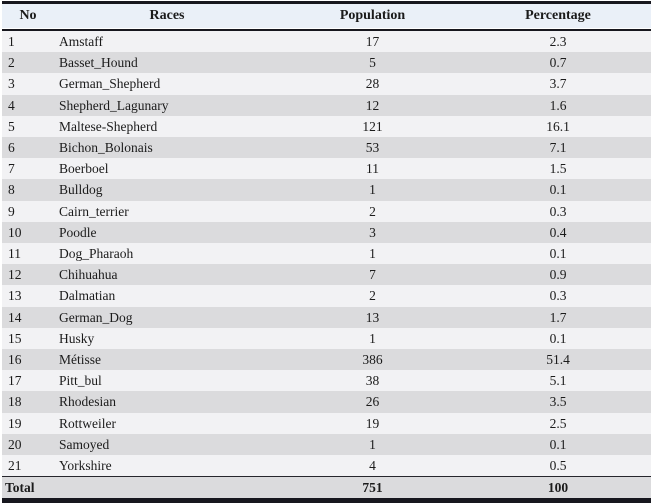 The width and height of the screenshot is (653, 503). Describe the element at coordinates (372, 317) in the screenshot. I see `row-population-cell: 13` at that location.